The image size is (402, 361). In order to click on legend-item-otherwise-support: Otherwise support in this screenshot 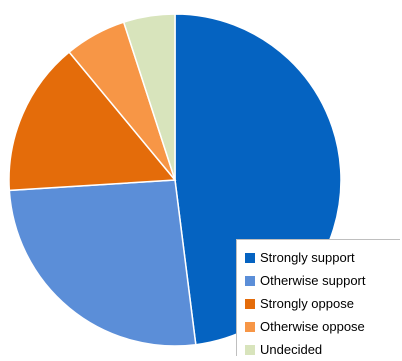, I will do `click(322, 280)`.